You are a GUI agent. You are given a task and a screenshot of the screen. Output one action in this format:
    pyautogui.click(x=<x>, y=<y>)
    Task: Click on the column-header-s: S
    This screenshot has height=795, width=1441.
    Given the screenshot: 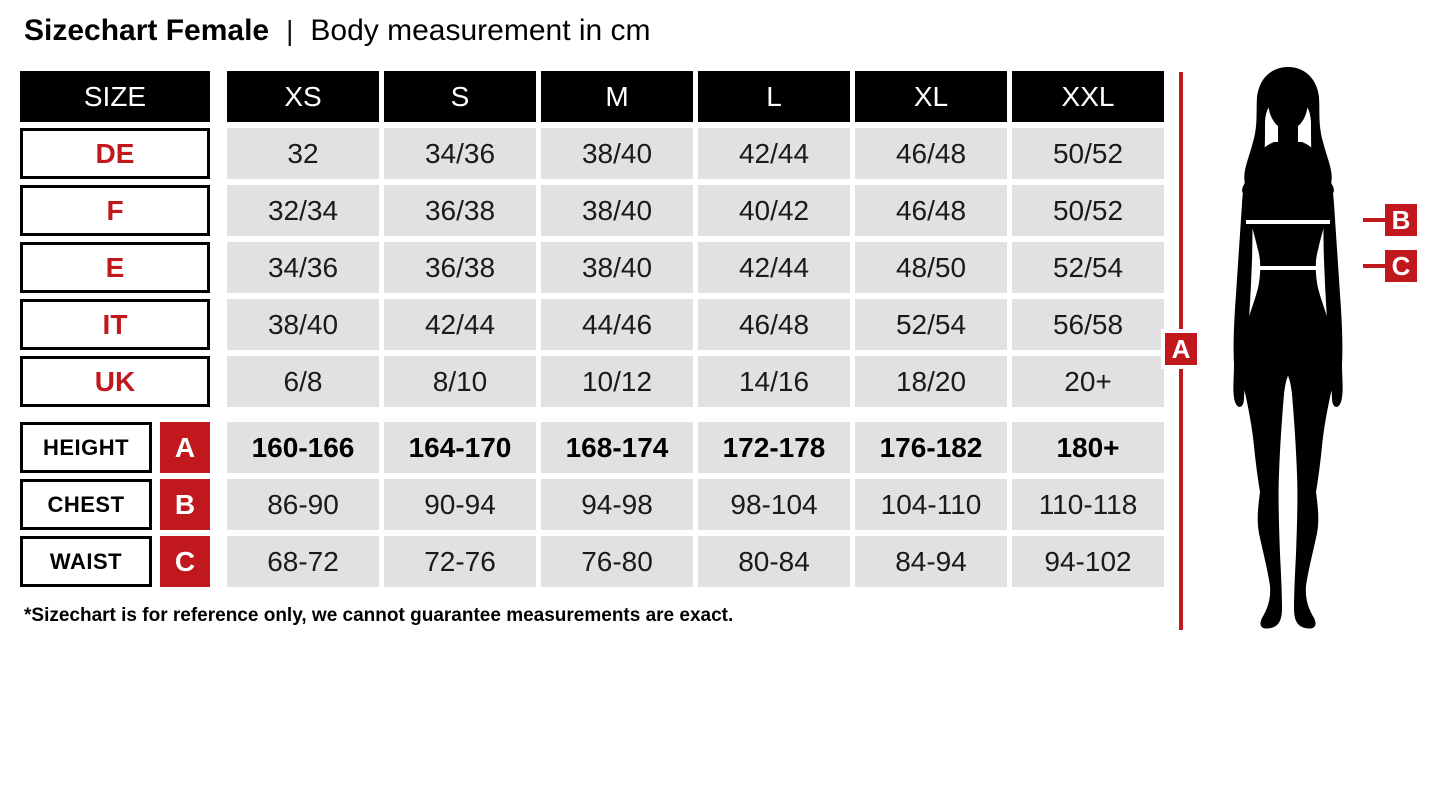 What is the action you would take?
    pyautogui.click(x=460, y=96)
    